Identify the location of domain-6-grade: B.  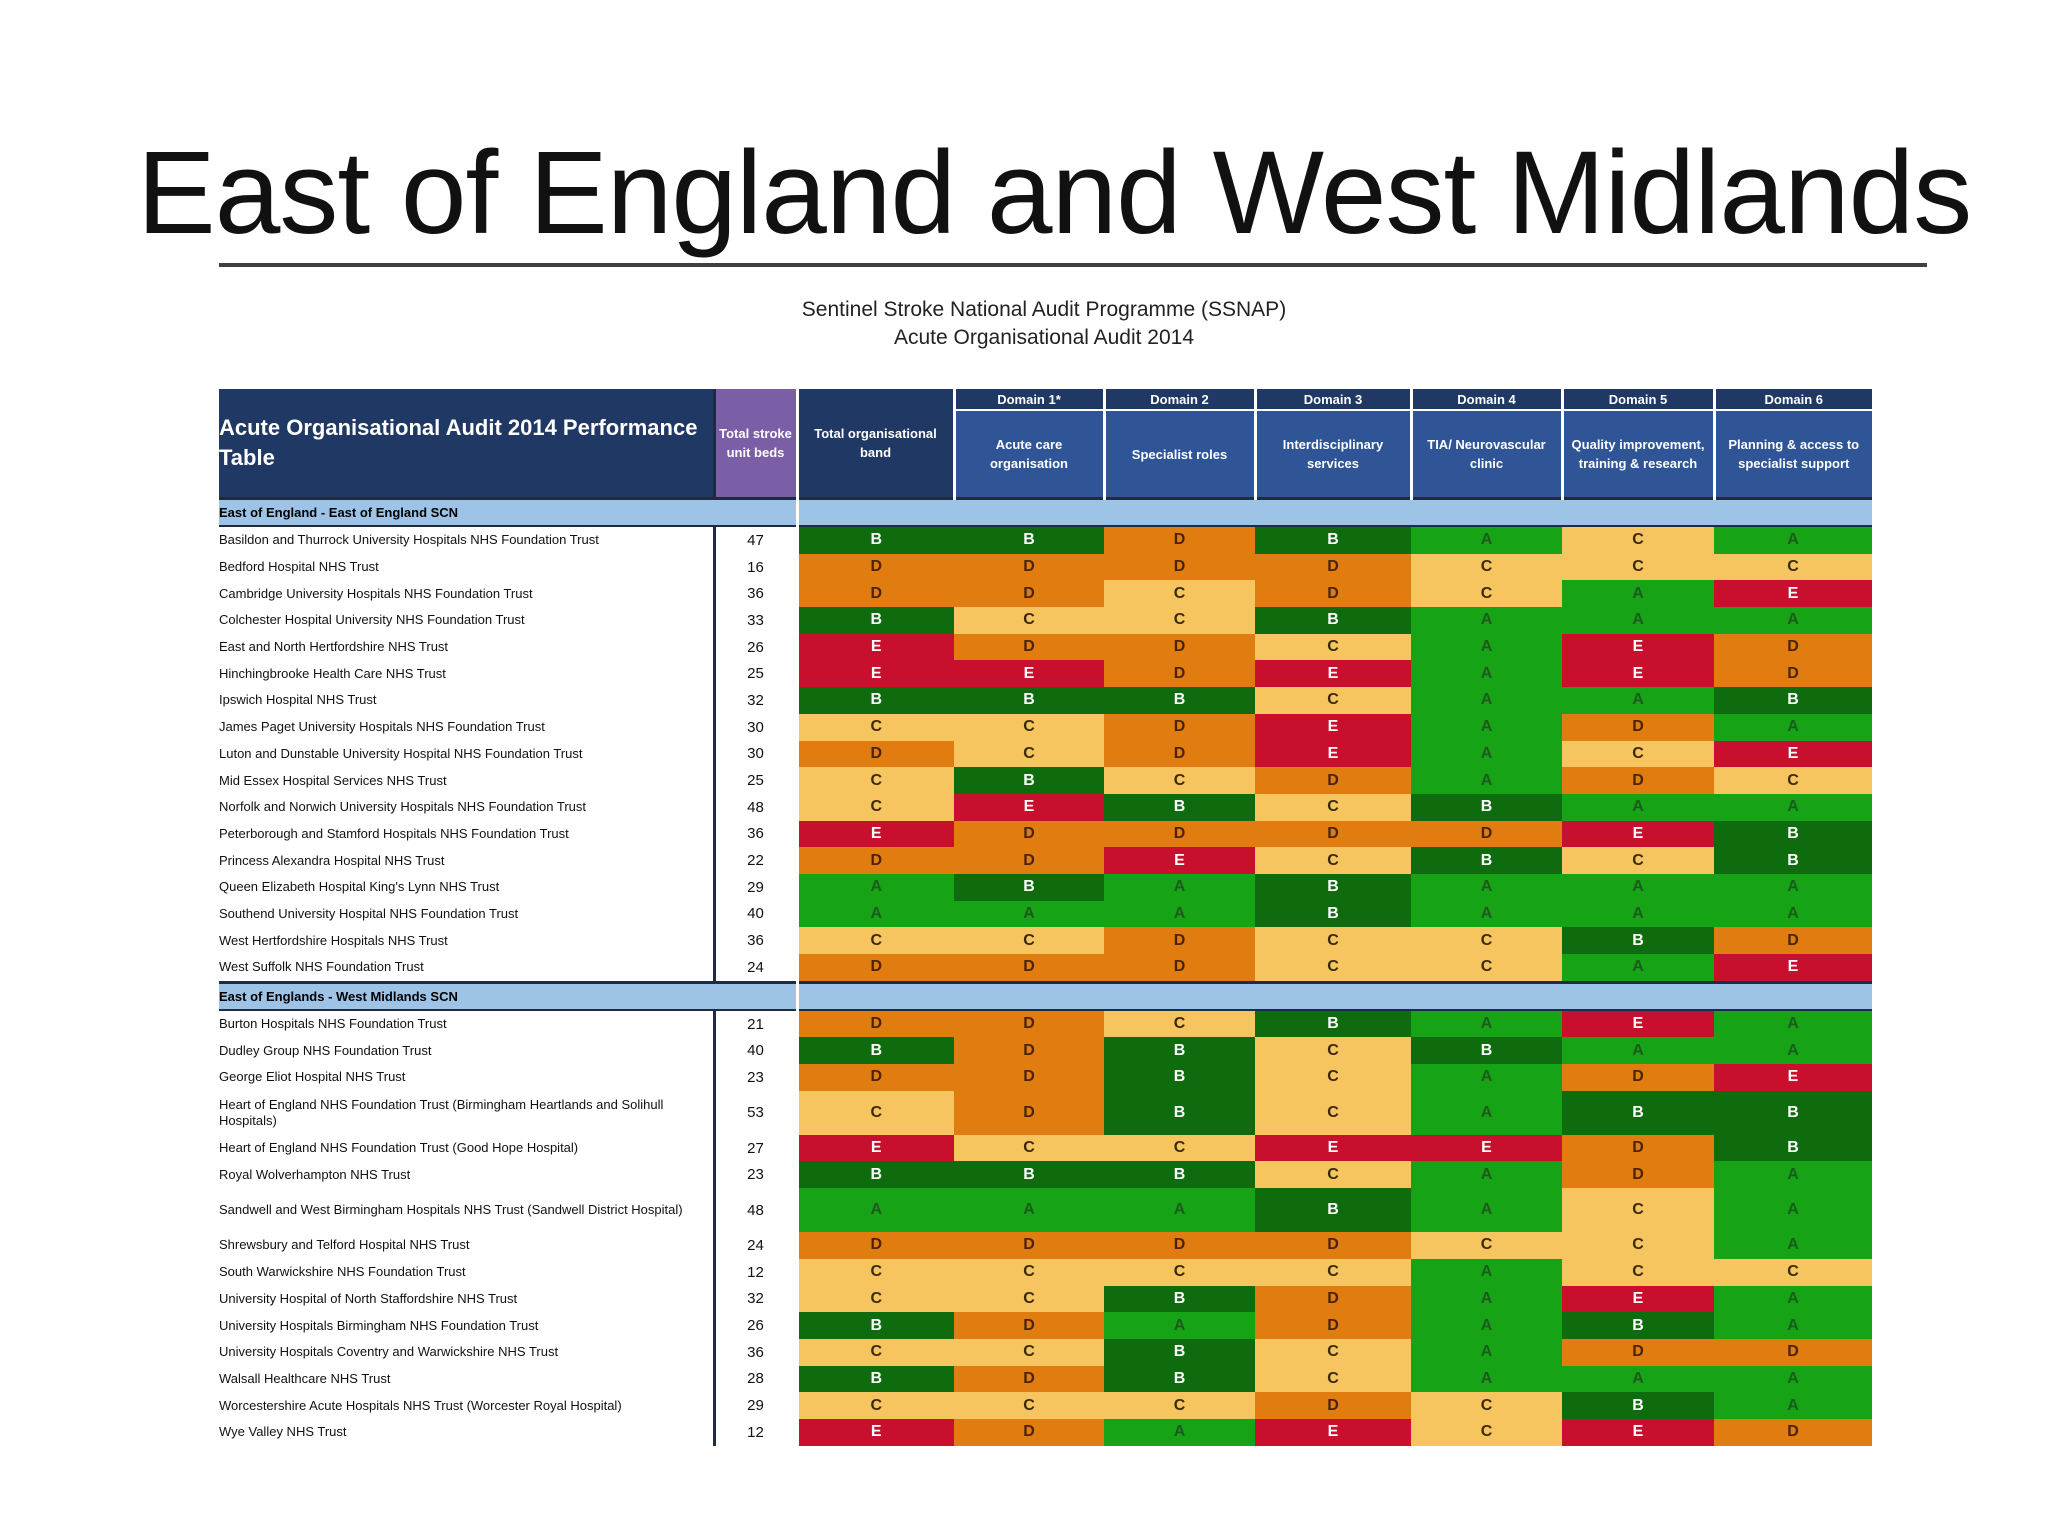
(1793, 700).